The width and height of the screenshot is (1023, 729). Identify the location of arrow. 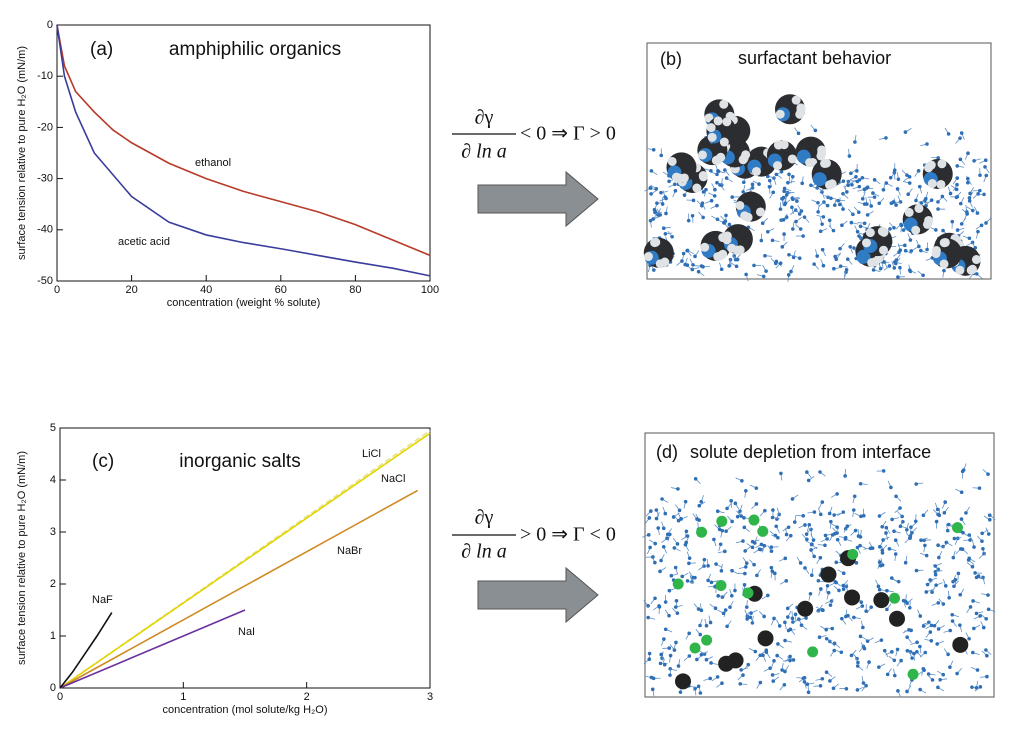
(538, 595).